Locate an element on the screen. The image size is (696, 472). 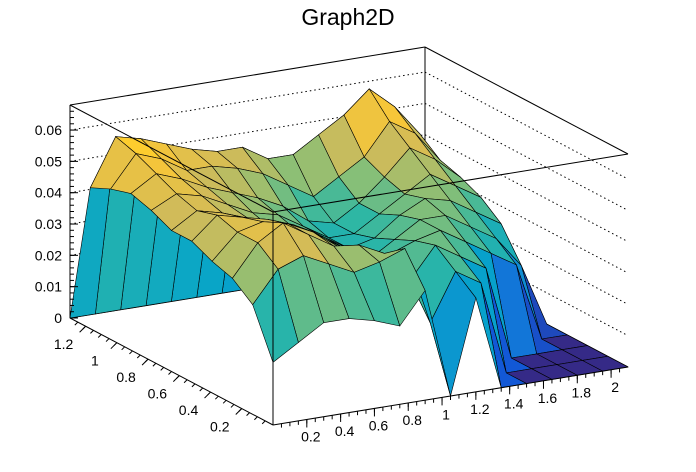
y-tick-label: 1 is located at coordinates (95, 361).